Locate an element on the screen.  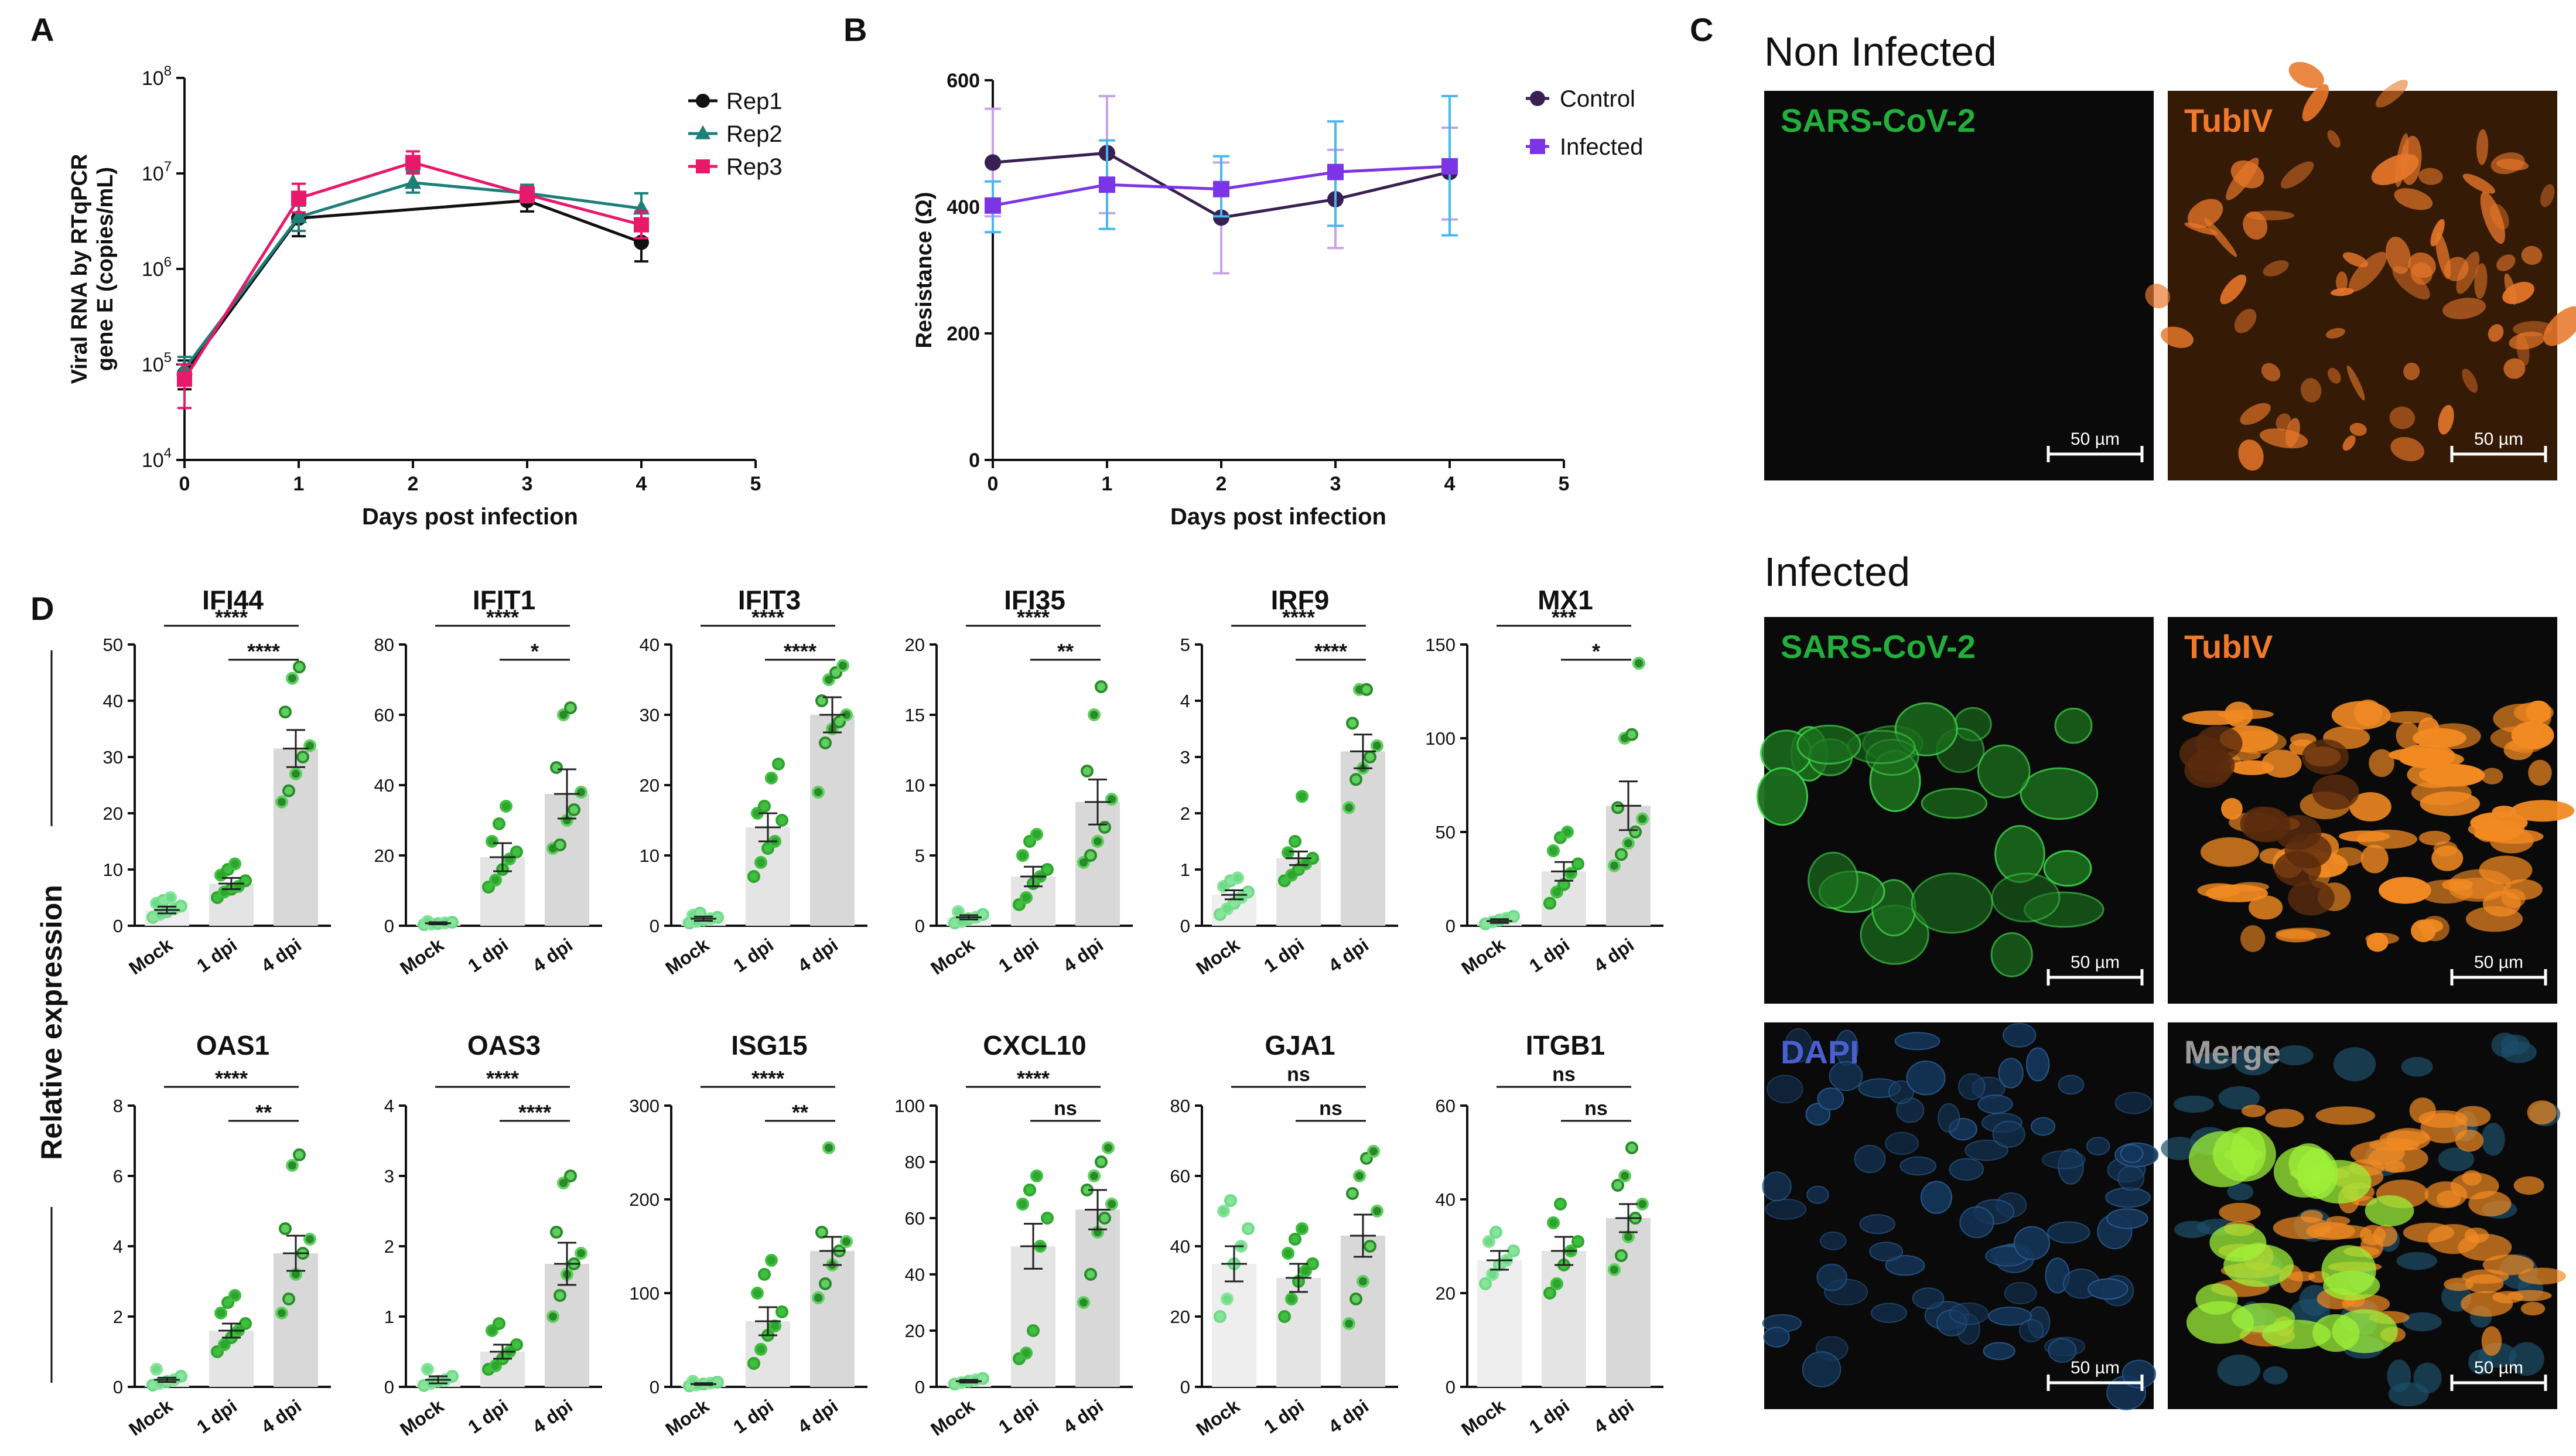
a-series-line is located at coordinates (413, 270).